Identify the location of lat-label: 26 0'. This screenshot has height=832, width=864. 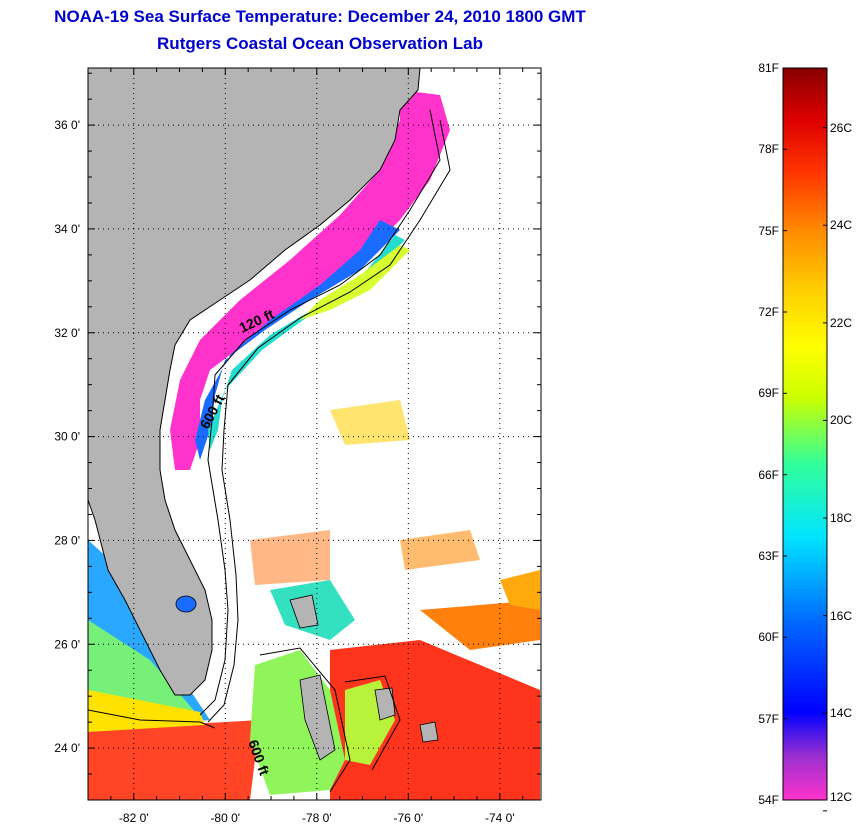
(67, 644).